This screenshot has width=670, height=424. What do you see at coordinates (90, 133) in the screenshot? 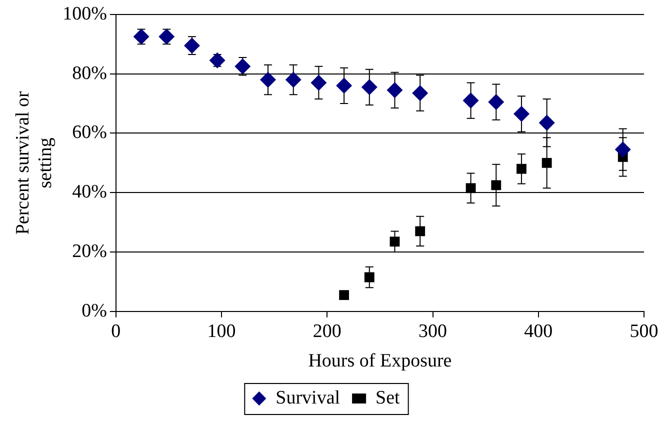
I see `y-tick-label: 60%` at bounding box center [90, 133].